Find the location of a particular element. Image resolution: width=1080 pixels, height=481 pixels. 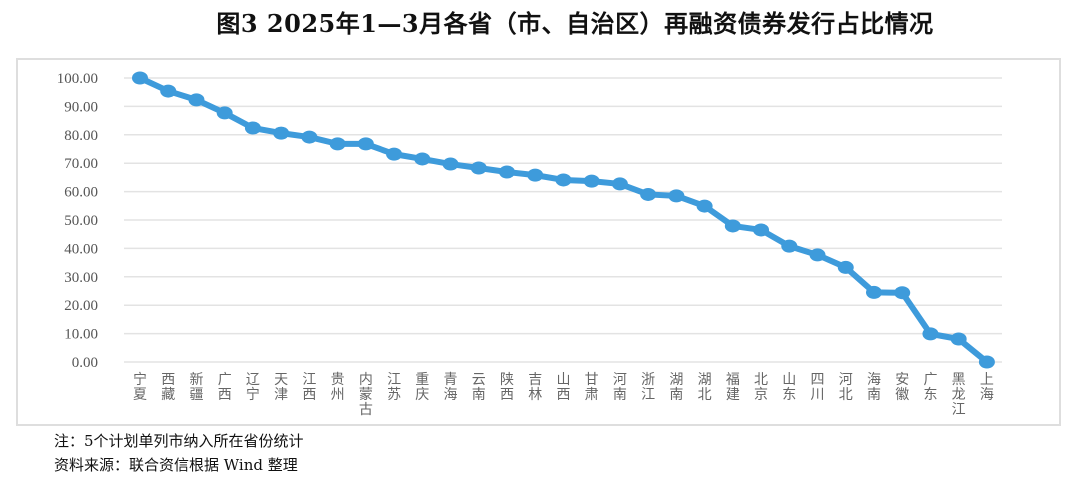

svg-text: 川 is located at coordinates (818, 395).